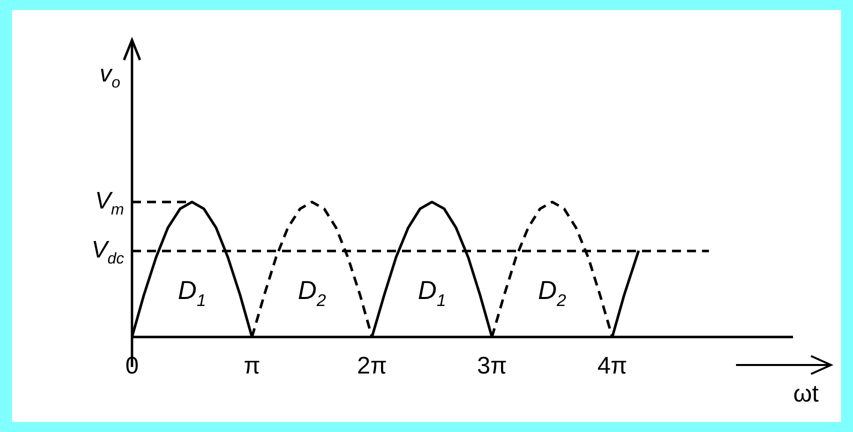 The image size is (853, 432). Describe the element at coordinates (371, 366) in the screenshot. I see `x-tick-label: 2π` at that location.